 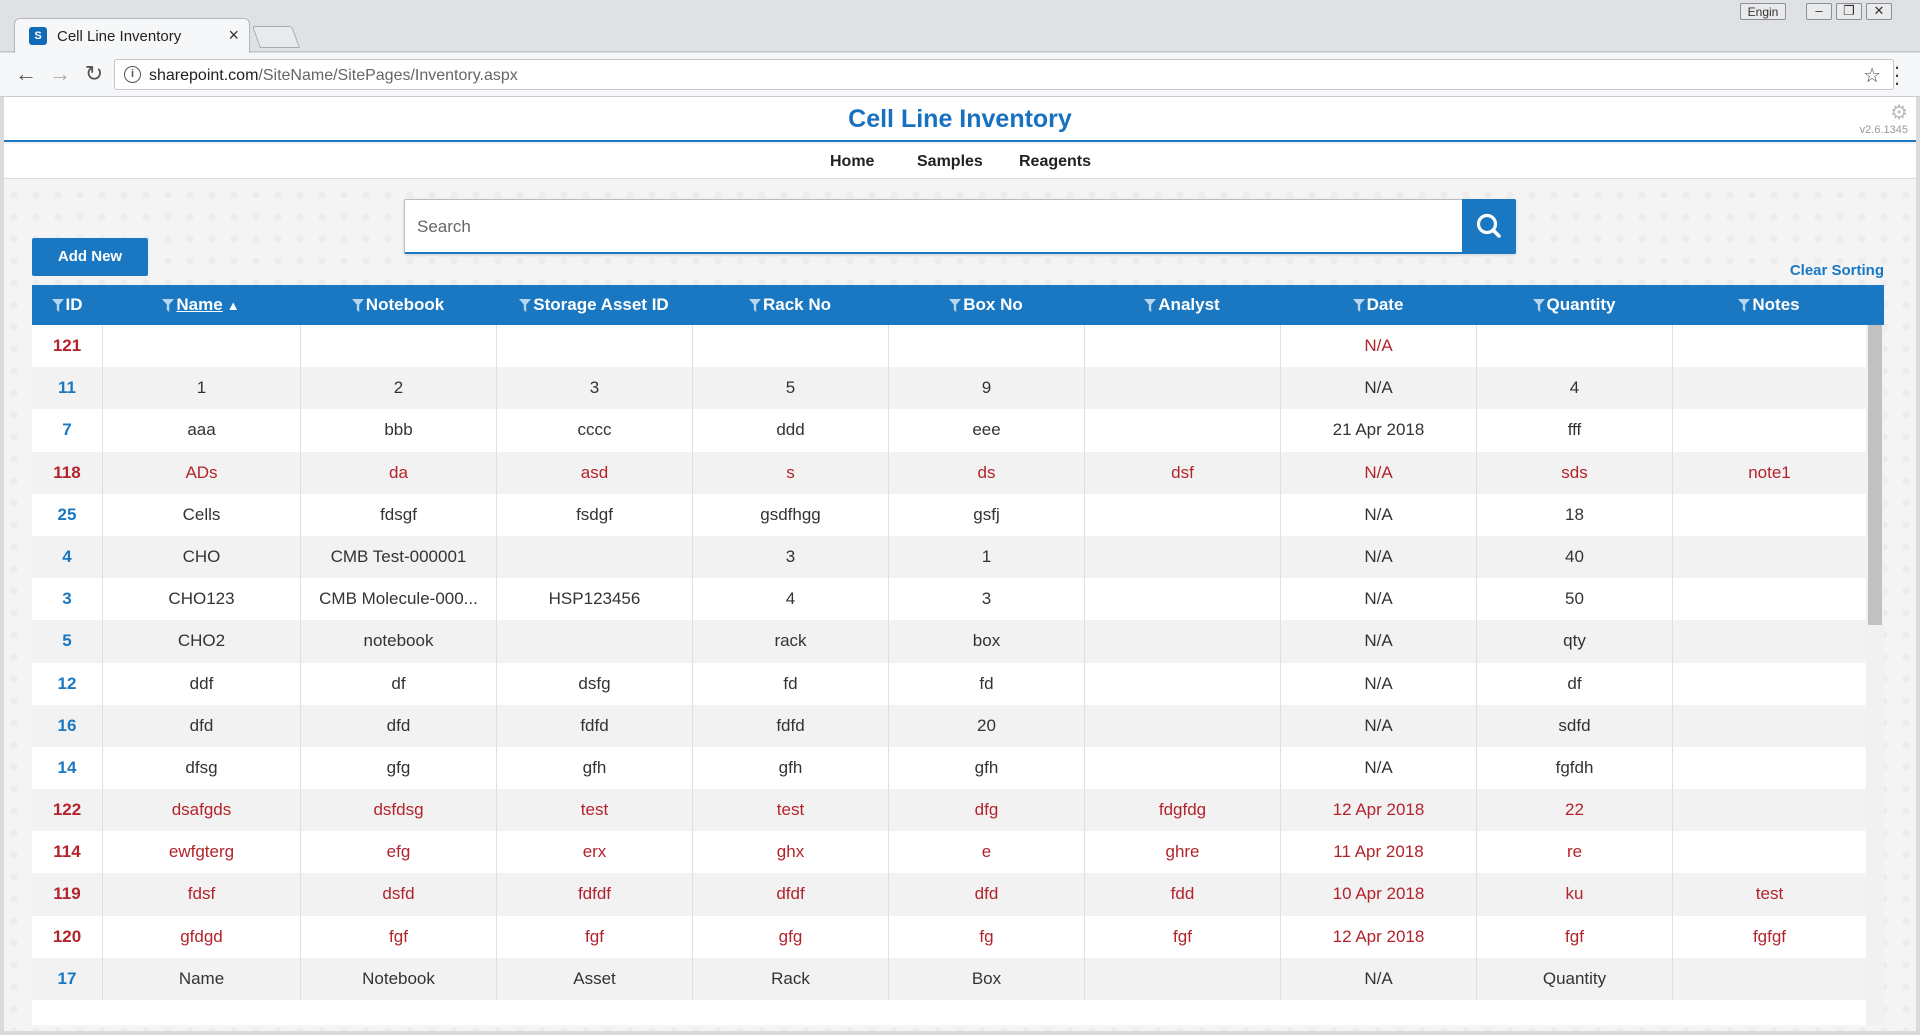 I want to click on scrollbar-thumb, so click(x=1875, y=475).